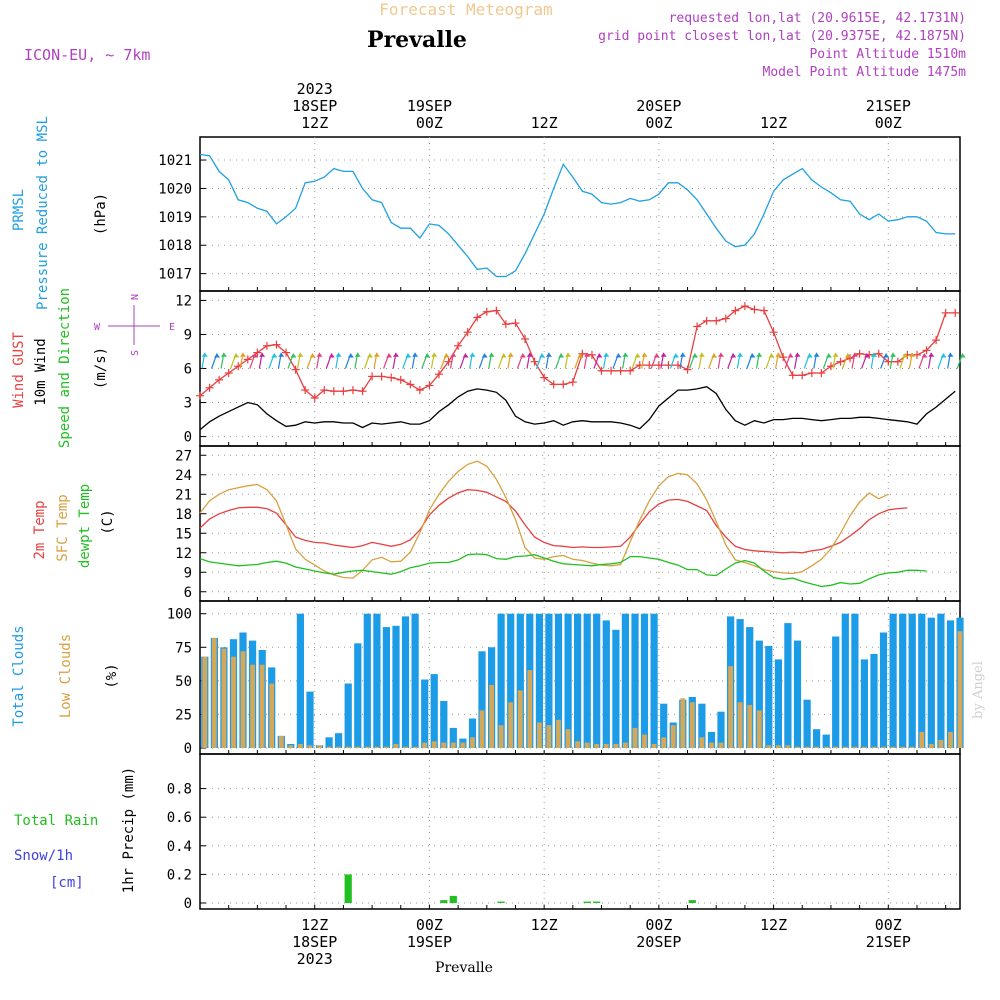 The image size is (1000, 1000). Describe the element at coordinates (65, 675) in the screenshot. I see `cloud-labels: Total Clouds Low Clouds (%)` at that location.